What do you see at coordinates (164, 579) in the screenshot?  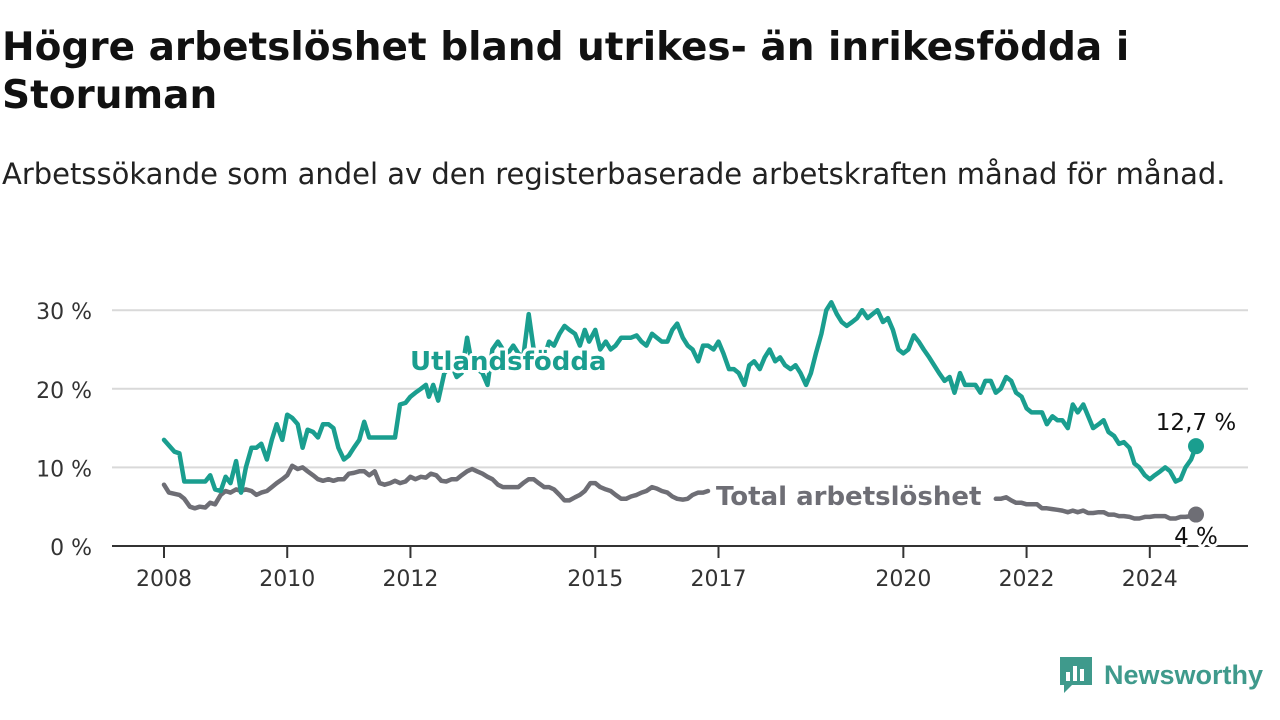 I see `x-tick-label: 2008` at bounding box center [164, 579].